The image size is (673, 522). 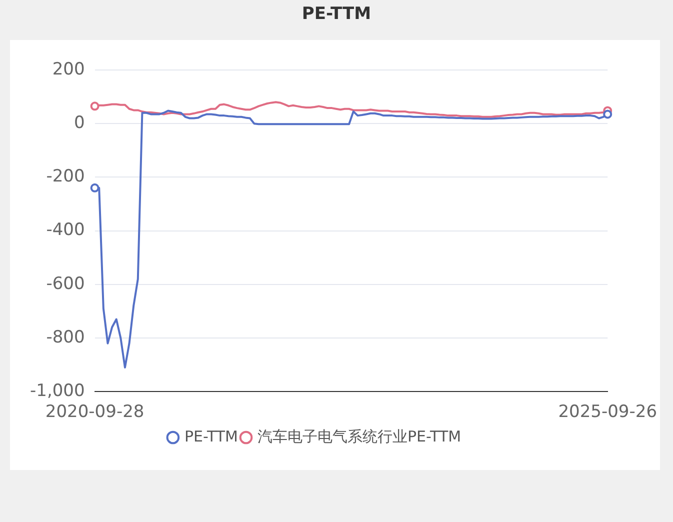 What do you see at coordinates (360, 436) in the screenshot?
I see `legend-label: 汽车电子电气系统行业PE-TTM` at bounding box center [360, 436].